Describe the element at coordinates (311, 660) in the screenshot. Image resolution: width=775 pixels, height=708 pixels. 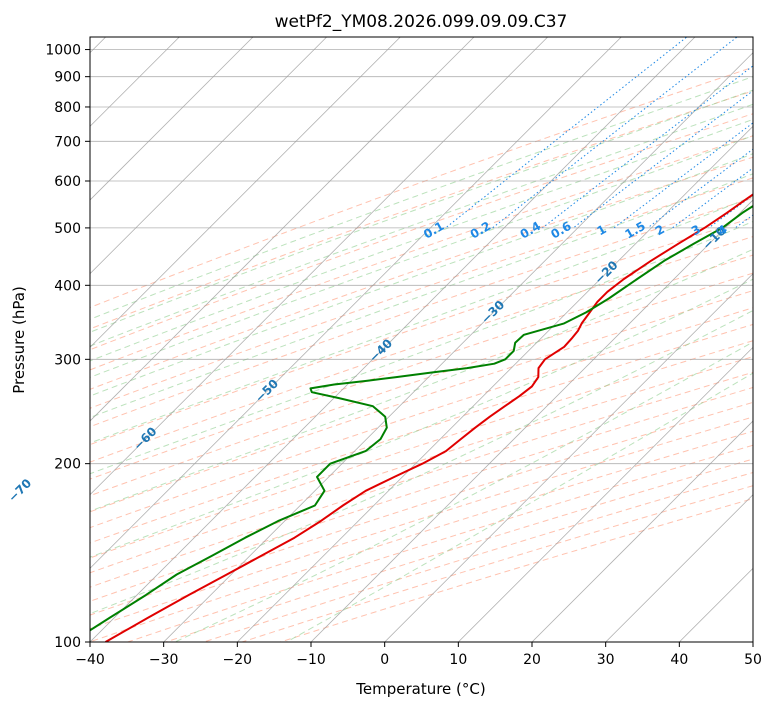
I see `x-tick-label: −10` at that location.